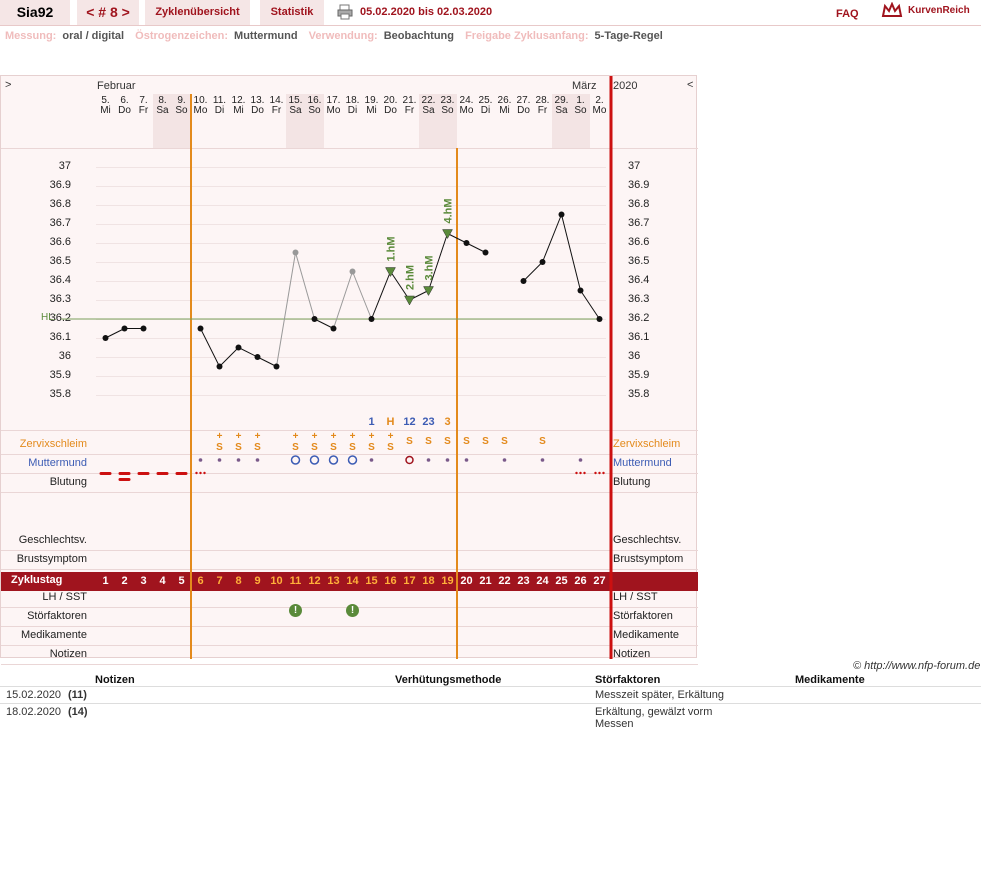 The height and width of the screenshot is (872, 981). Describe the element at coordinates (485, 581) in the screenshot. I see `cycle-day-number: 21` at that location.